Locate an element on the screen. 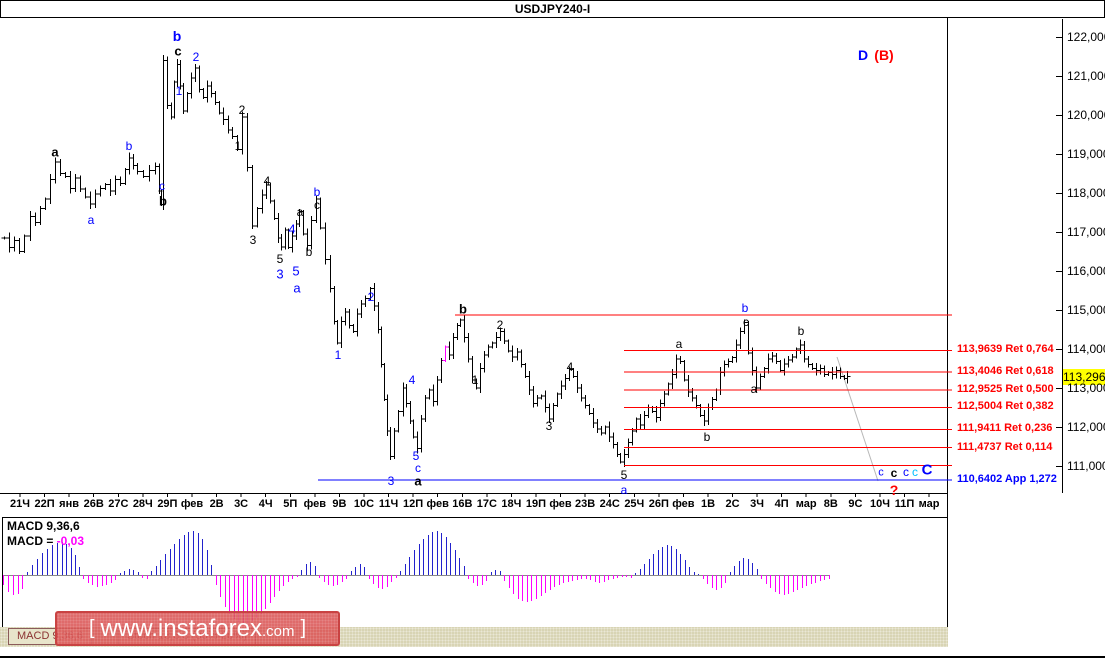 This screenshot has height=663, width=1105. x-axis-label: 4Ч is located at coordinates (265, 504).